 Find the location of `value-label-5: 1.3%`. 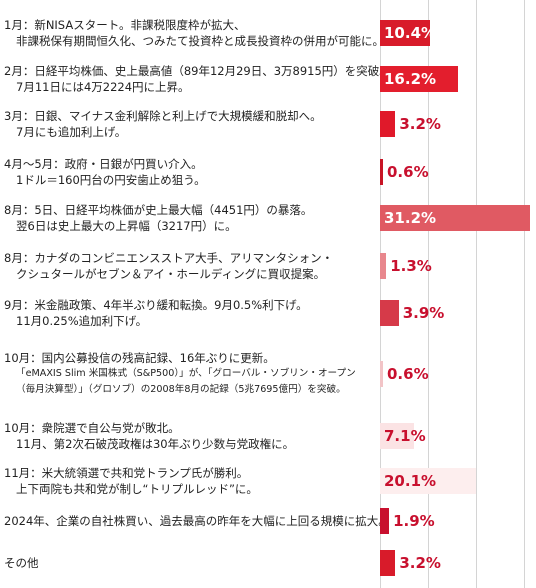

value-label-5: 1.3% is located at coordinates (411, 266).